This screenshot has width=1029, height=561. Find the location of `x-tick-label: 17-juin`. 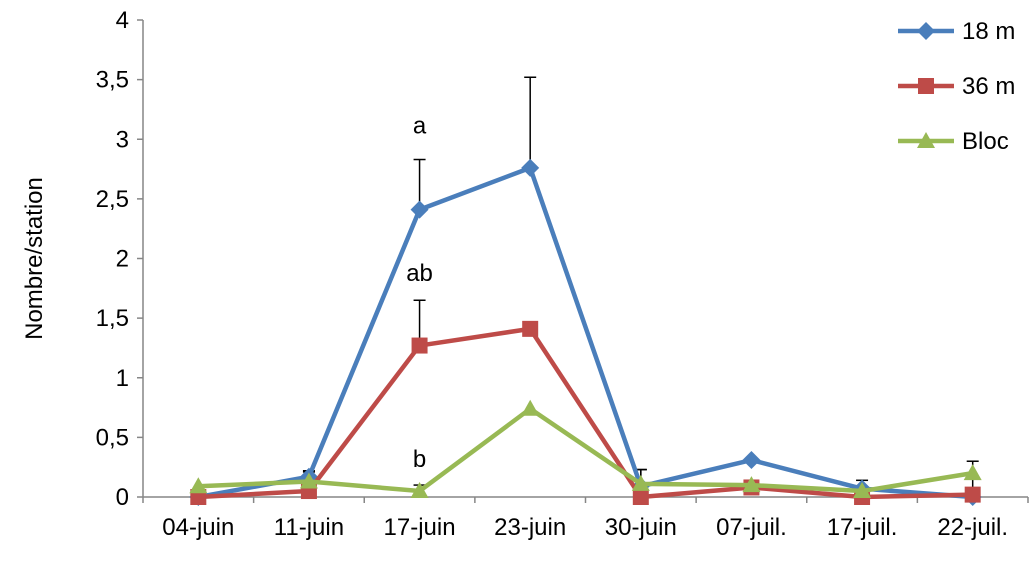

x-tick-label: 17-juin is located at coordinates (420, 527).